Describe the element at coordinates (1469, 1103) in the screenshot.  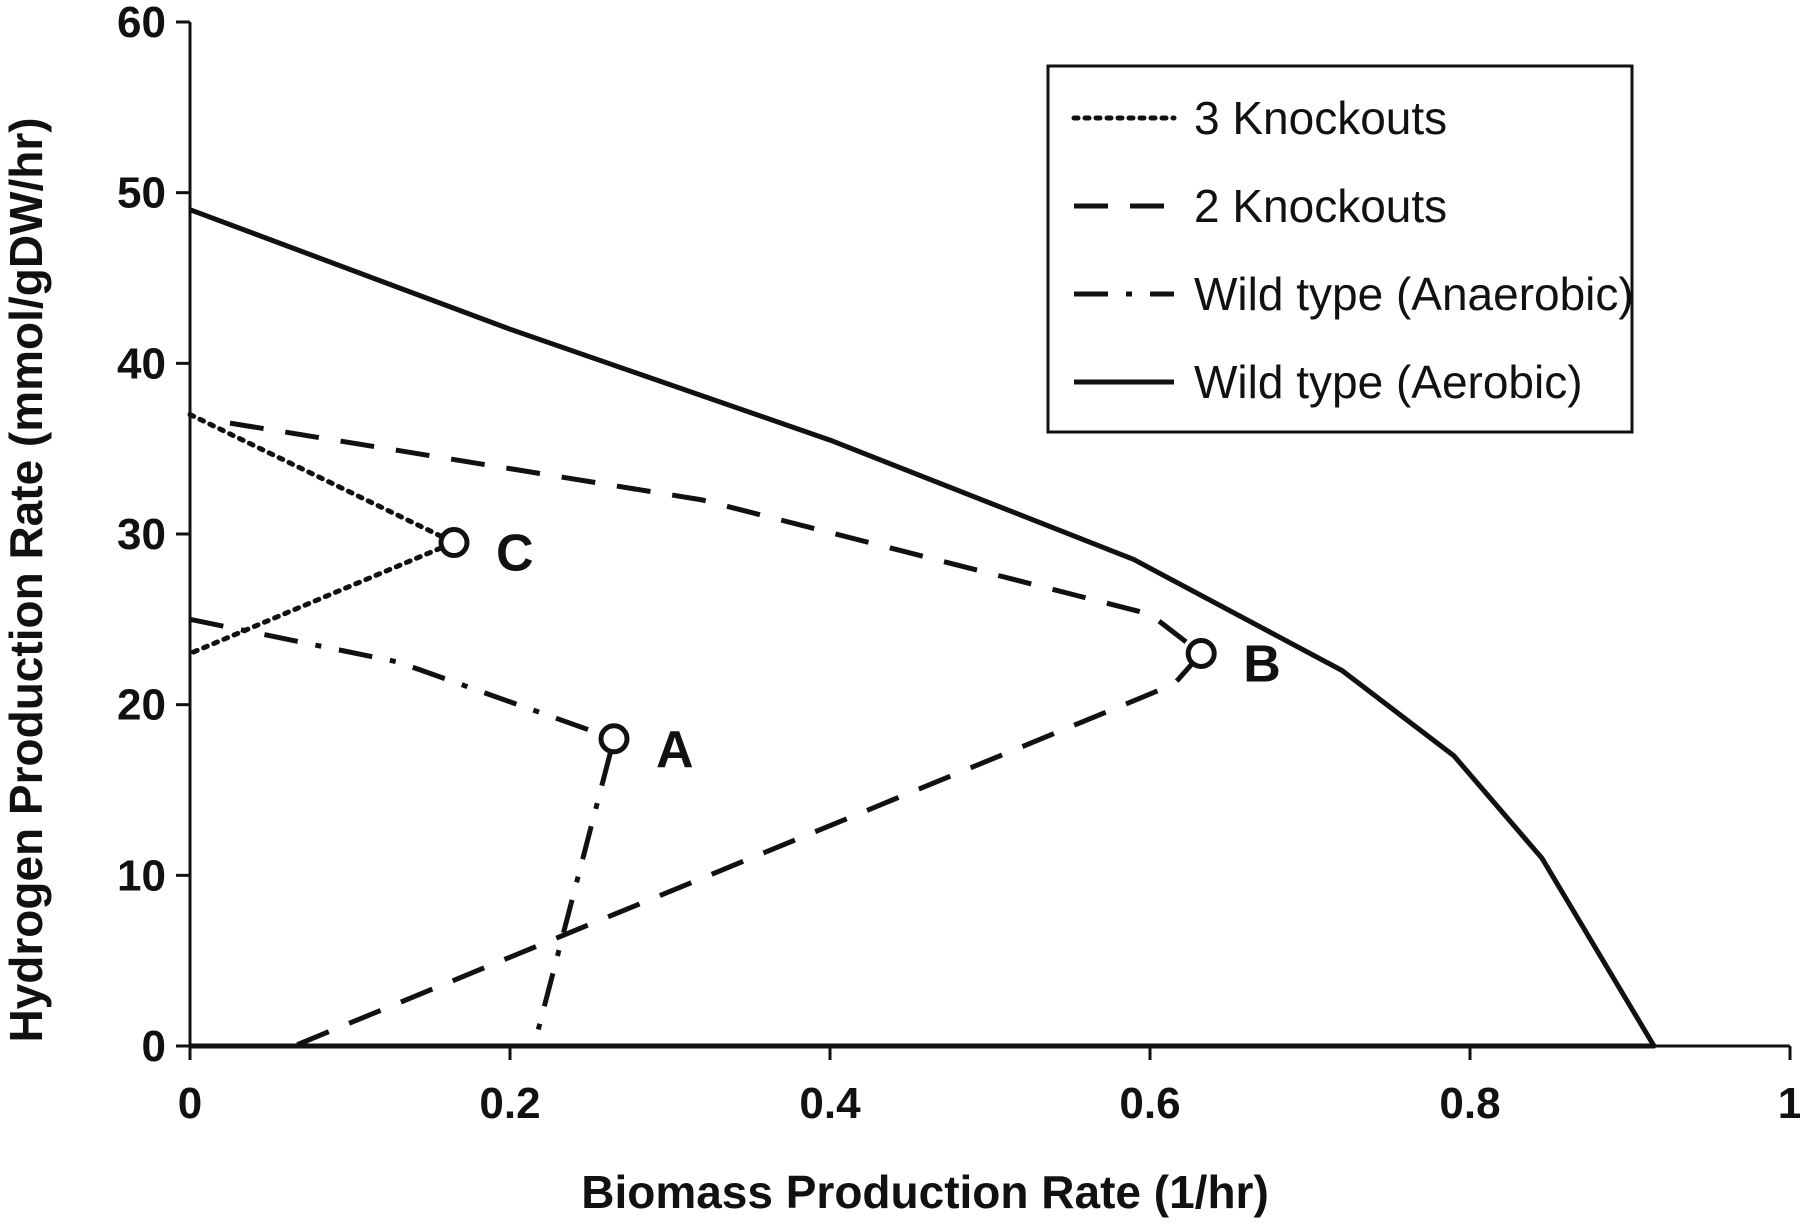
I see `x-tick-label: 0.8` at that location.